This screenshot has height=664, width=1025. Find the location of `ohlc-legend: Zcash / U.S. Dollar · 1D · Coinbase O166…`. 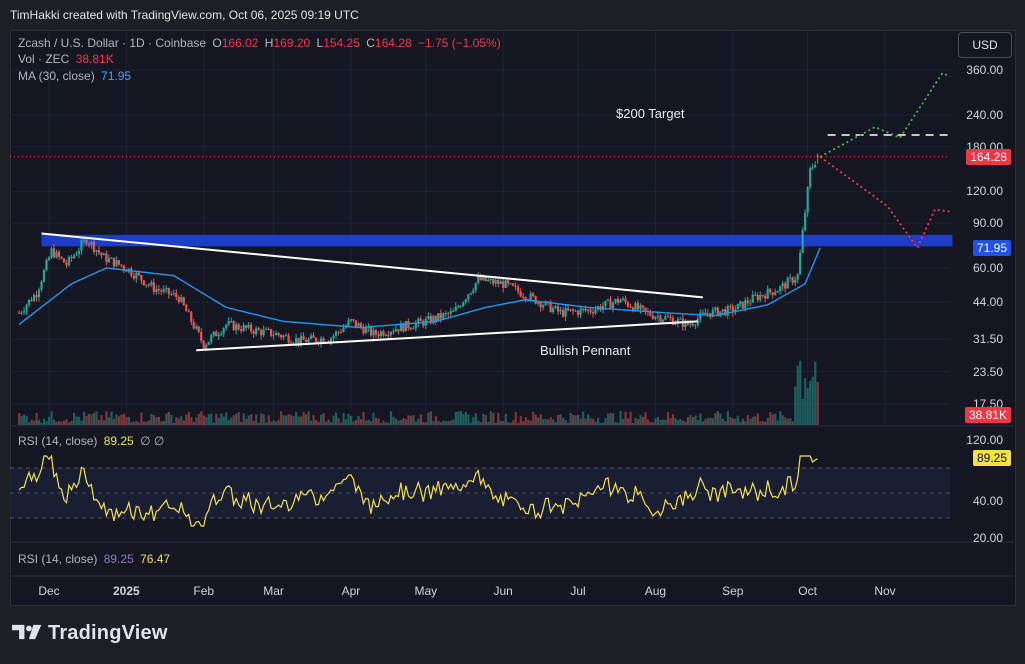

ohlc-legend: Zcash / U.S. Dollar · 1D · Coinbase O166… is located at coordinates (261, 43).